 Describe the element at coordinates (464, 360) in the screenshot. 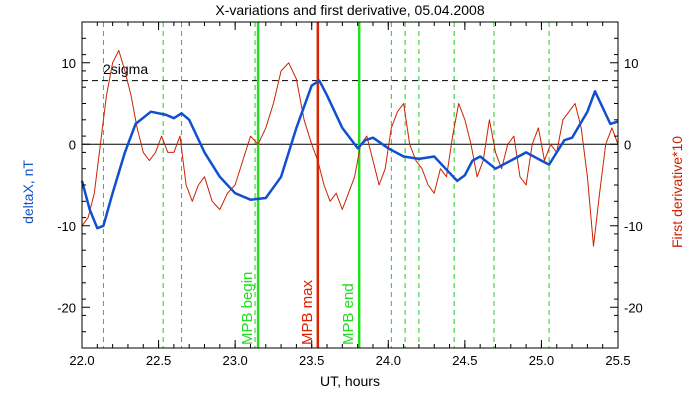

I see `x-tick-label-5: 24.5` at that location.